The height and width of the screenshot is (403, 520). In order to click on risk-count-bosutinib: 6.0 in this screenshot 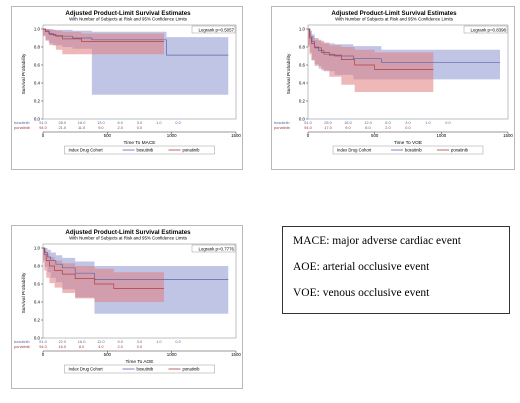, I will do `click(120, 122)`.